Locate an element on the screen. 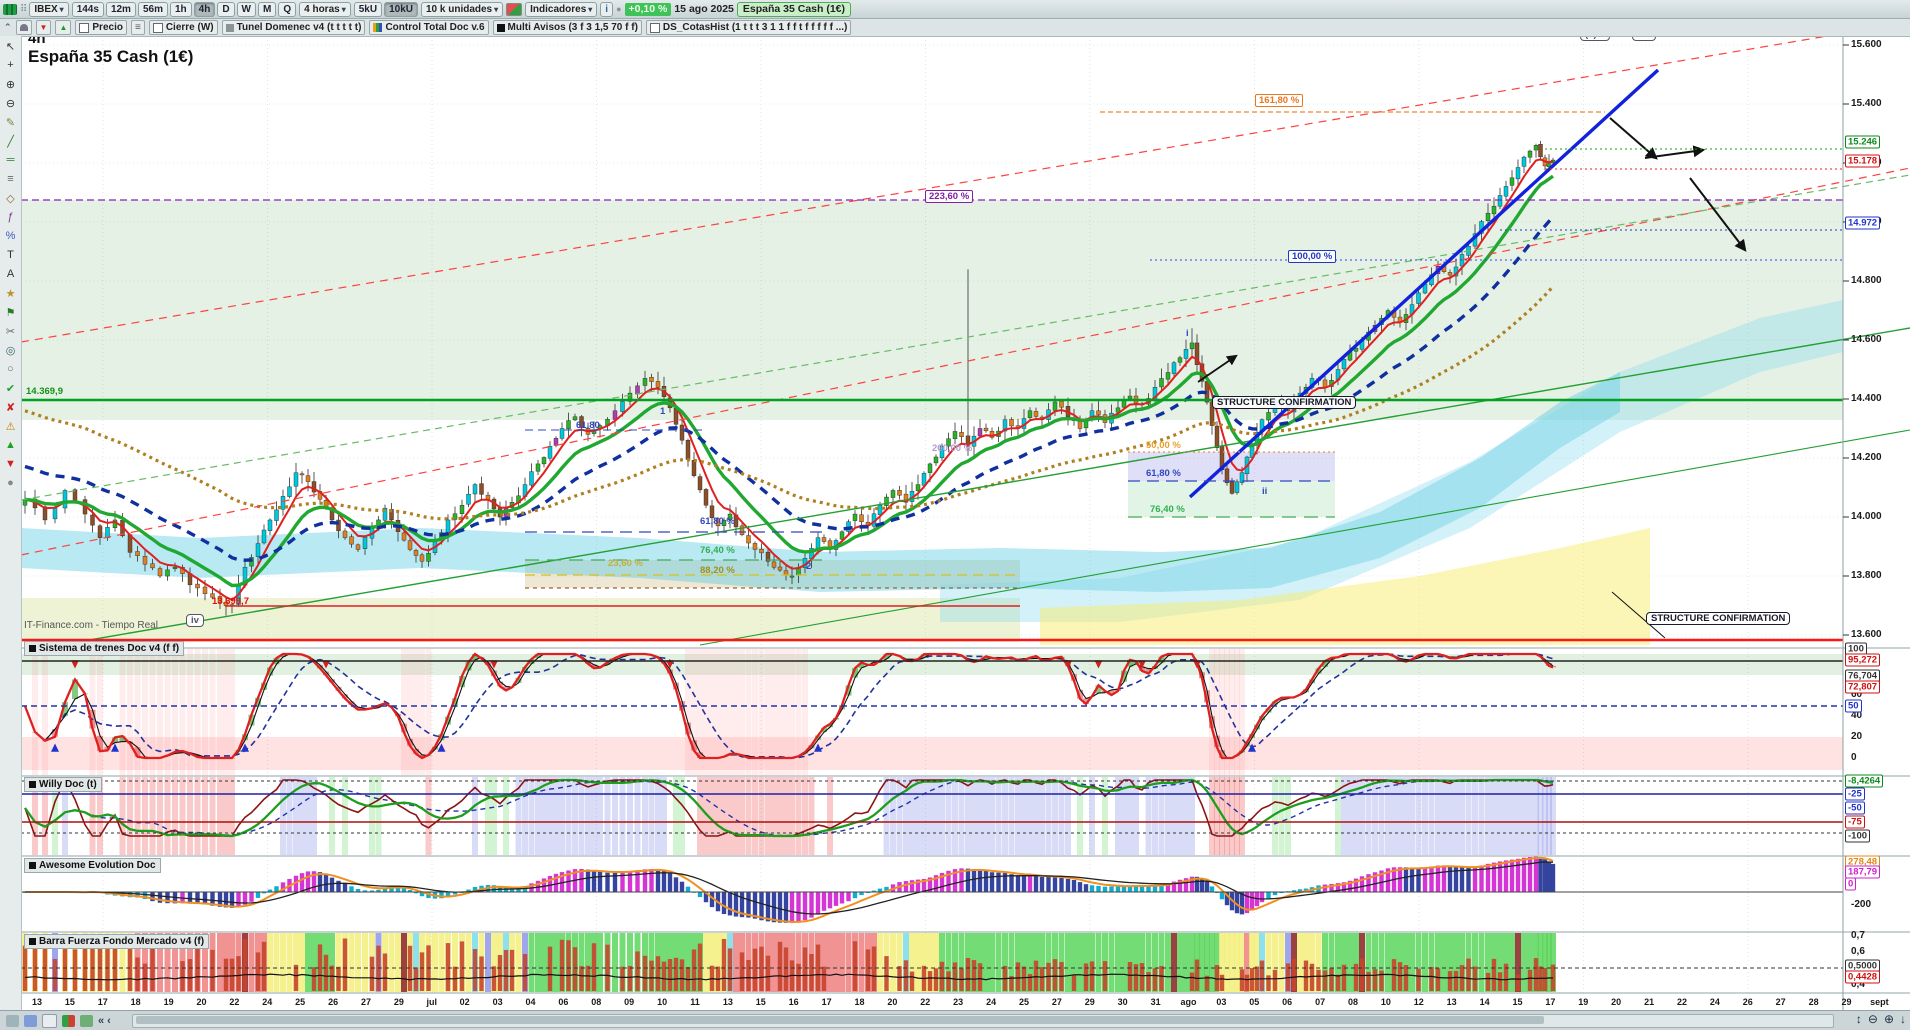 The height and width of the screenshot is (1030, 1910). units-dropdown: 10 k unidades ▾ is located at coordinates (462, 9).